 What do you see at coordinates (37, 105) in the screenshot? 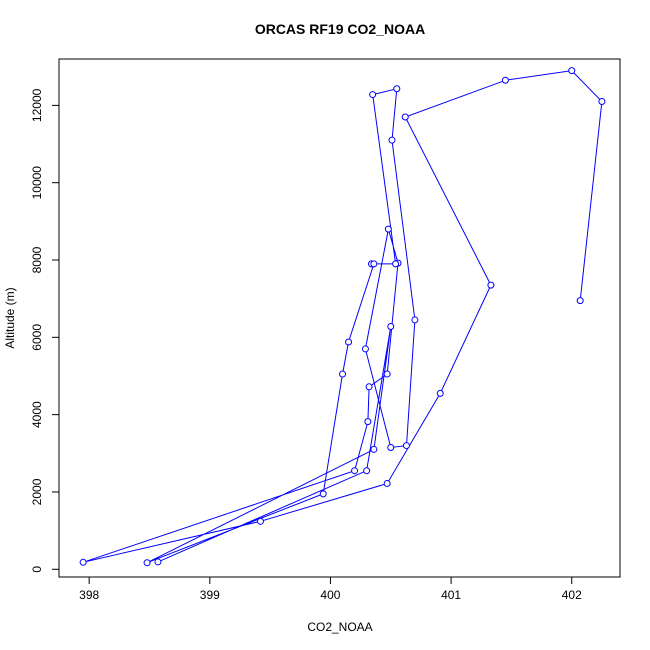
I see `y-tick-label: 12000` at bounding box center [37, 105].